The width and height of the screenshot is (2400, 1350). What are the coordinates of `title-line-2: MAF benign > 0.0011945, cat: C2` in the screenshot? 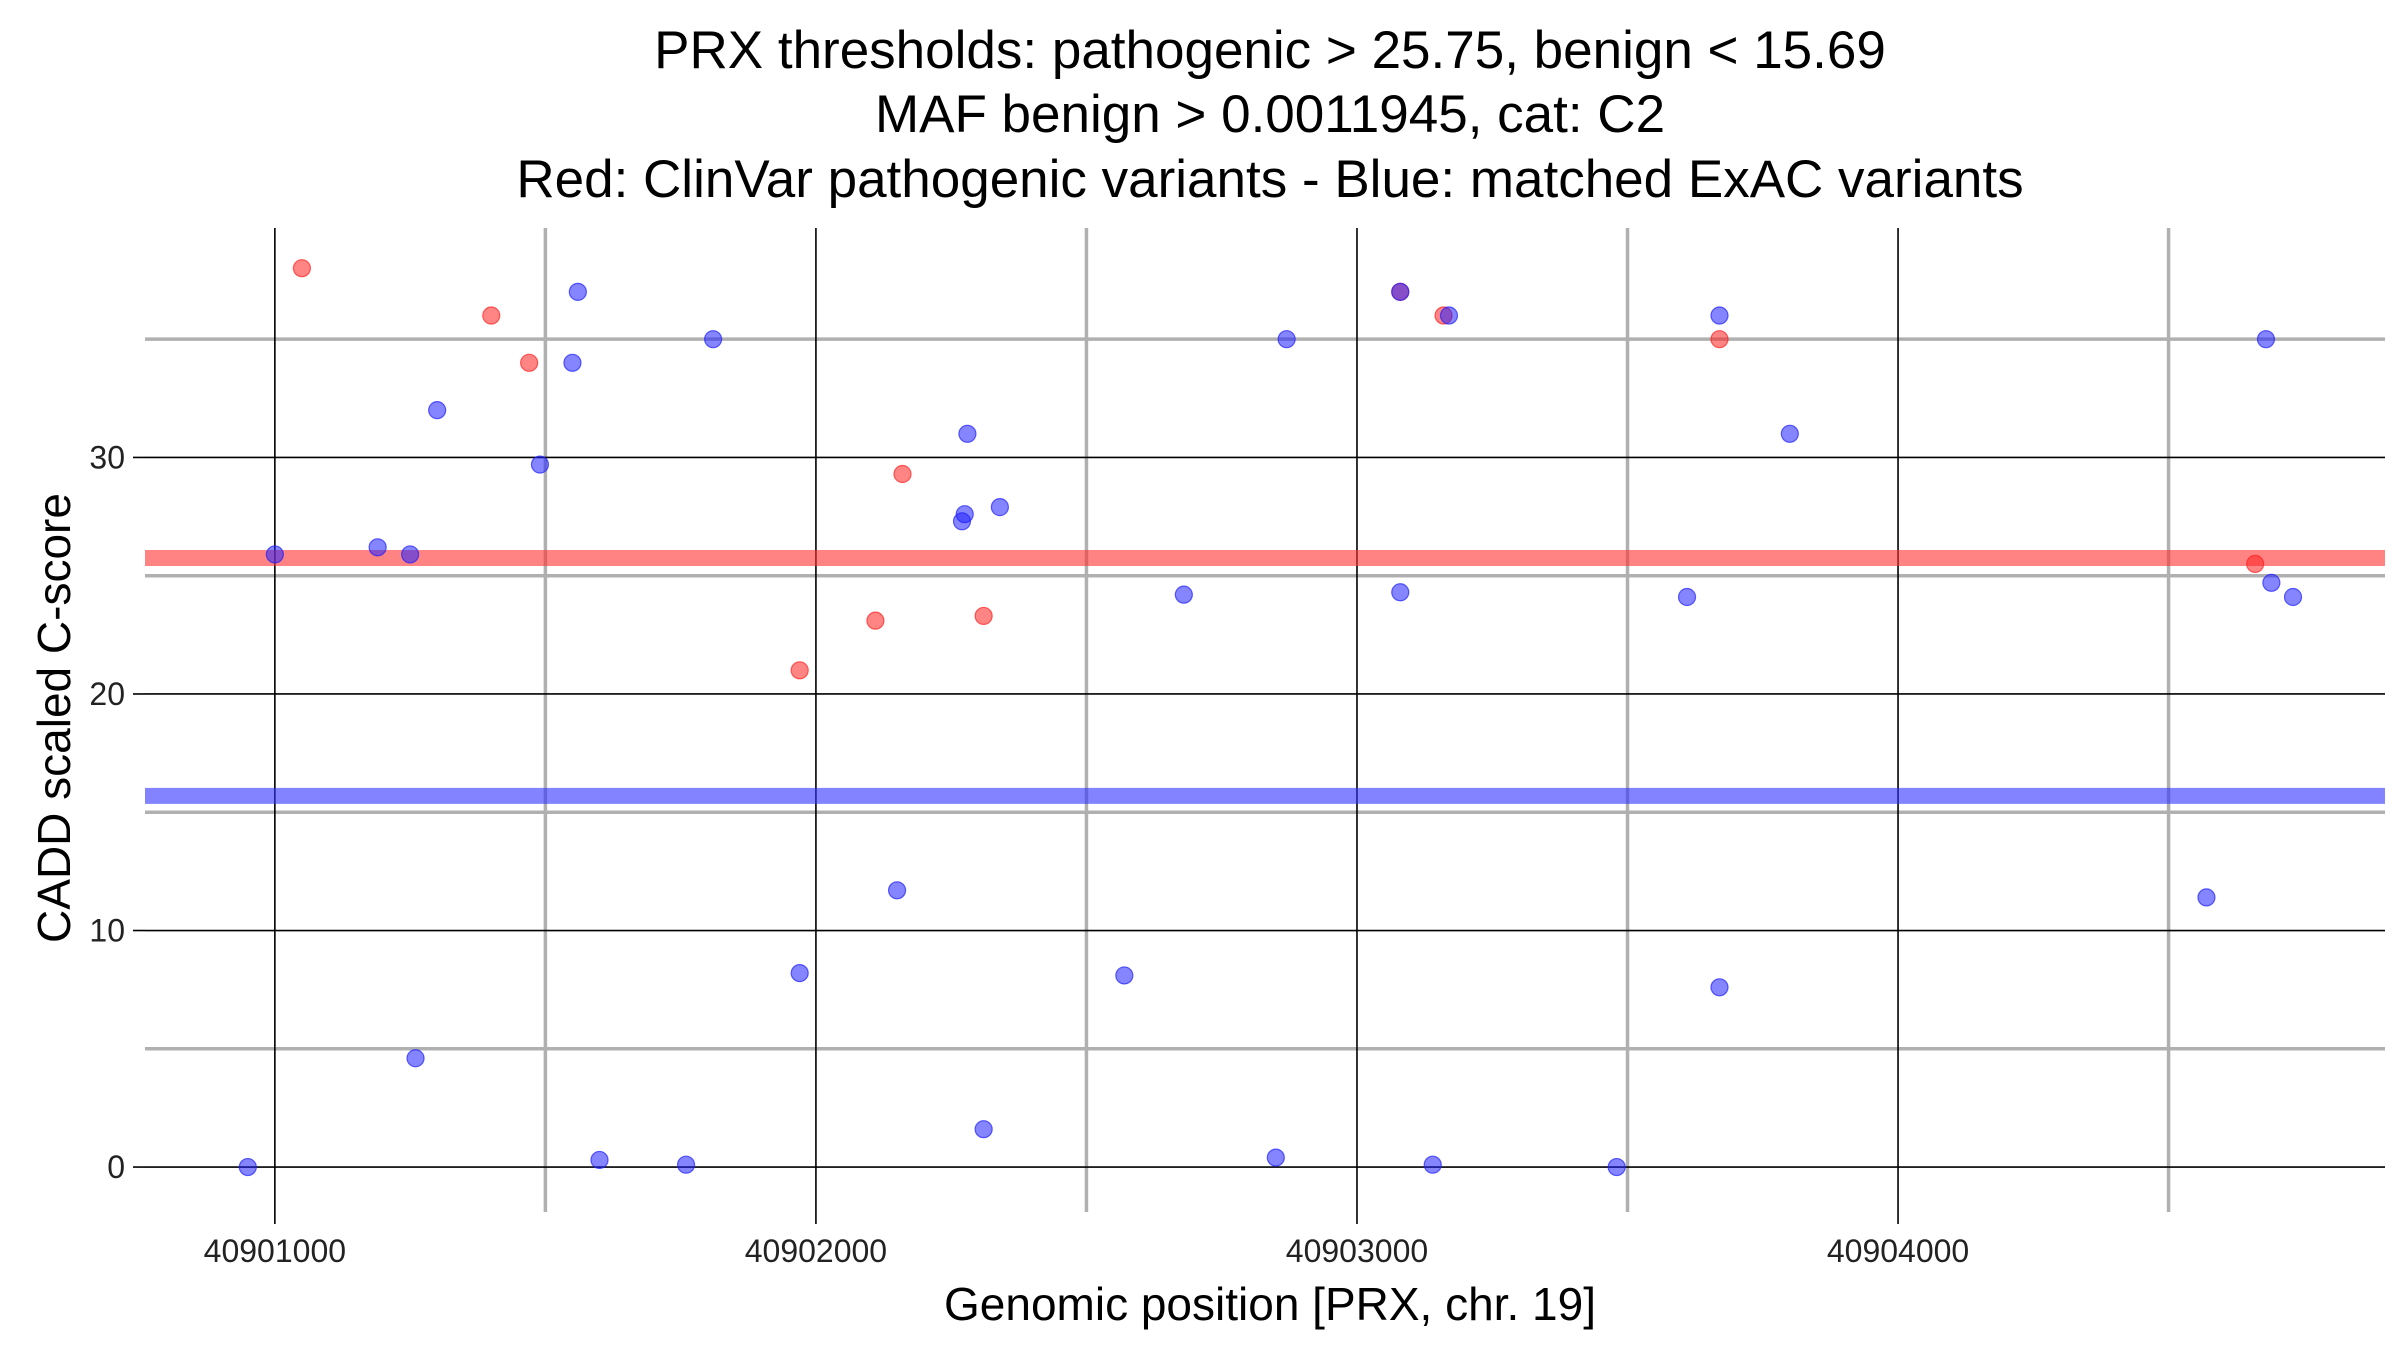 It's located at (1270, 114).